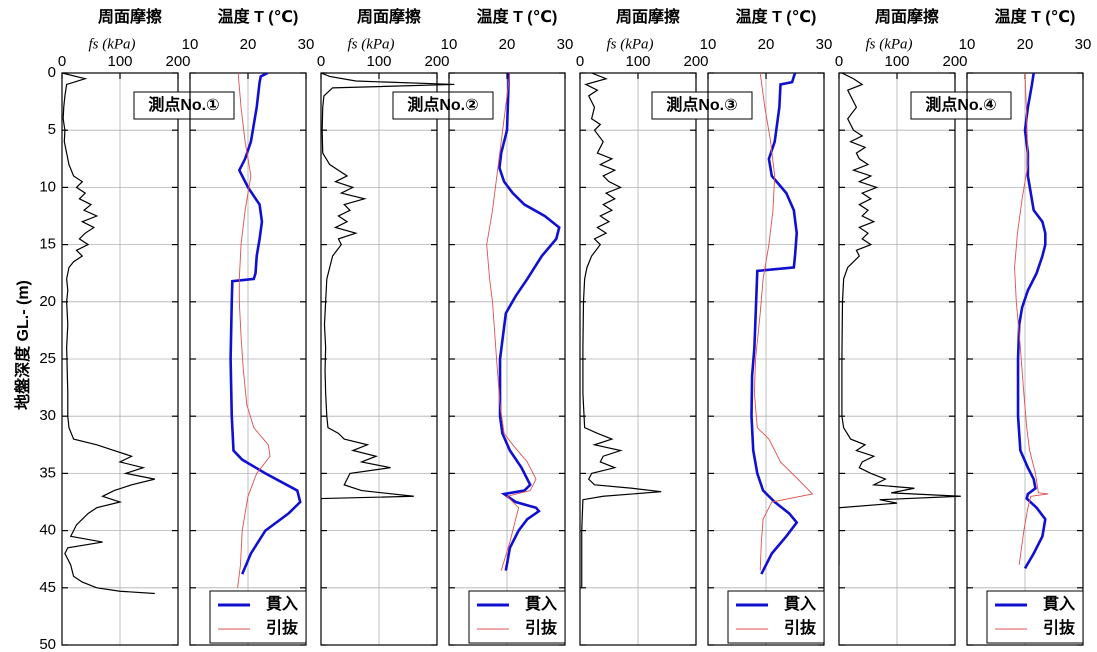  I want to click on y-axis-label: 地盤深度 GL.- (m), so click(22, 345).